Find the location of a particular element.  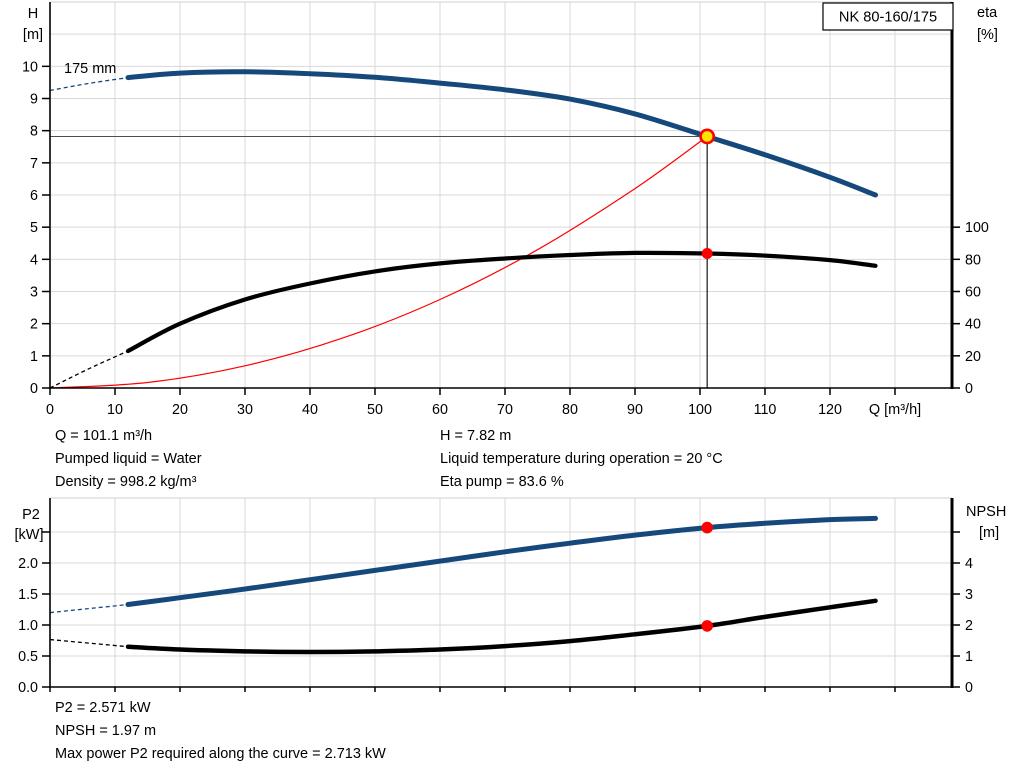

y-right-tick-label: 40 is located at coordinates (973, 325).